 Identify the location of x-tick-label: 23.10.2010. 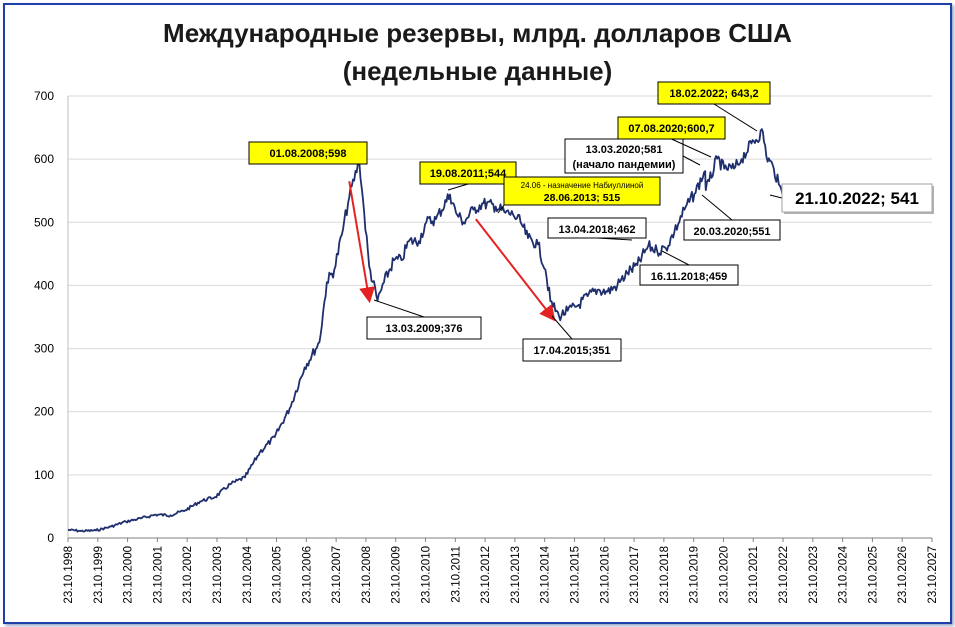
(427, 575).